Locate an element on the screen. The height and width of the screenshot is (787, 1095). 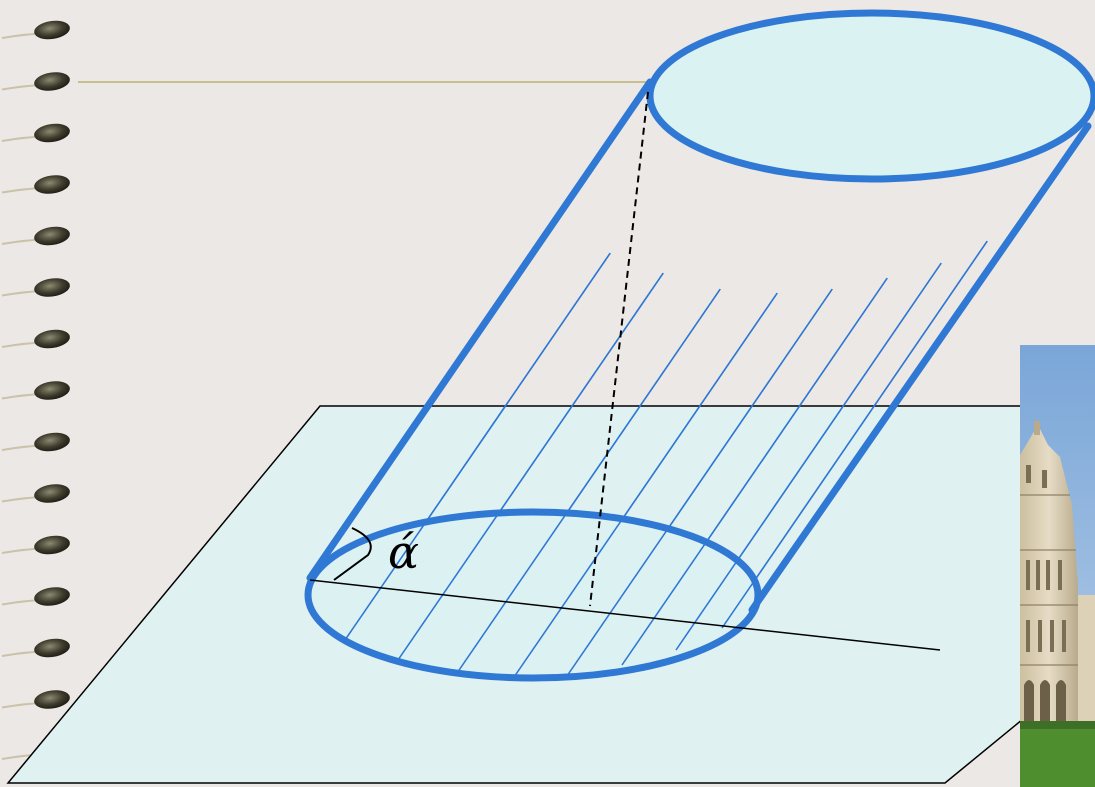
height-dashed-line is located at coordinates (619, 349).